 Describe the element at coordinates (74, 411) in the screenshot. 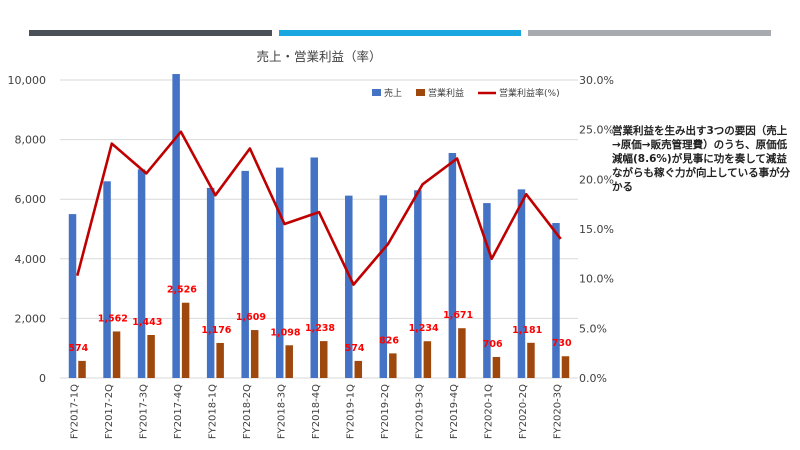

I see `x-tick-label: FY2017-1Q` at that location.